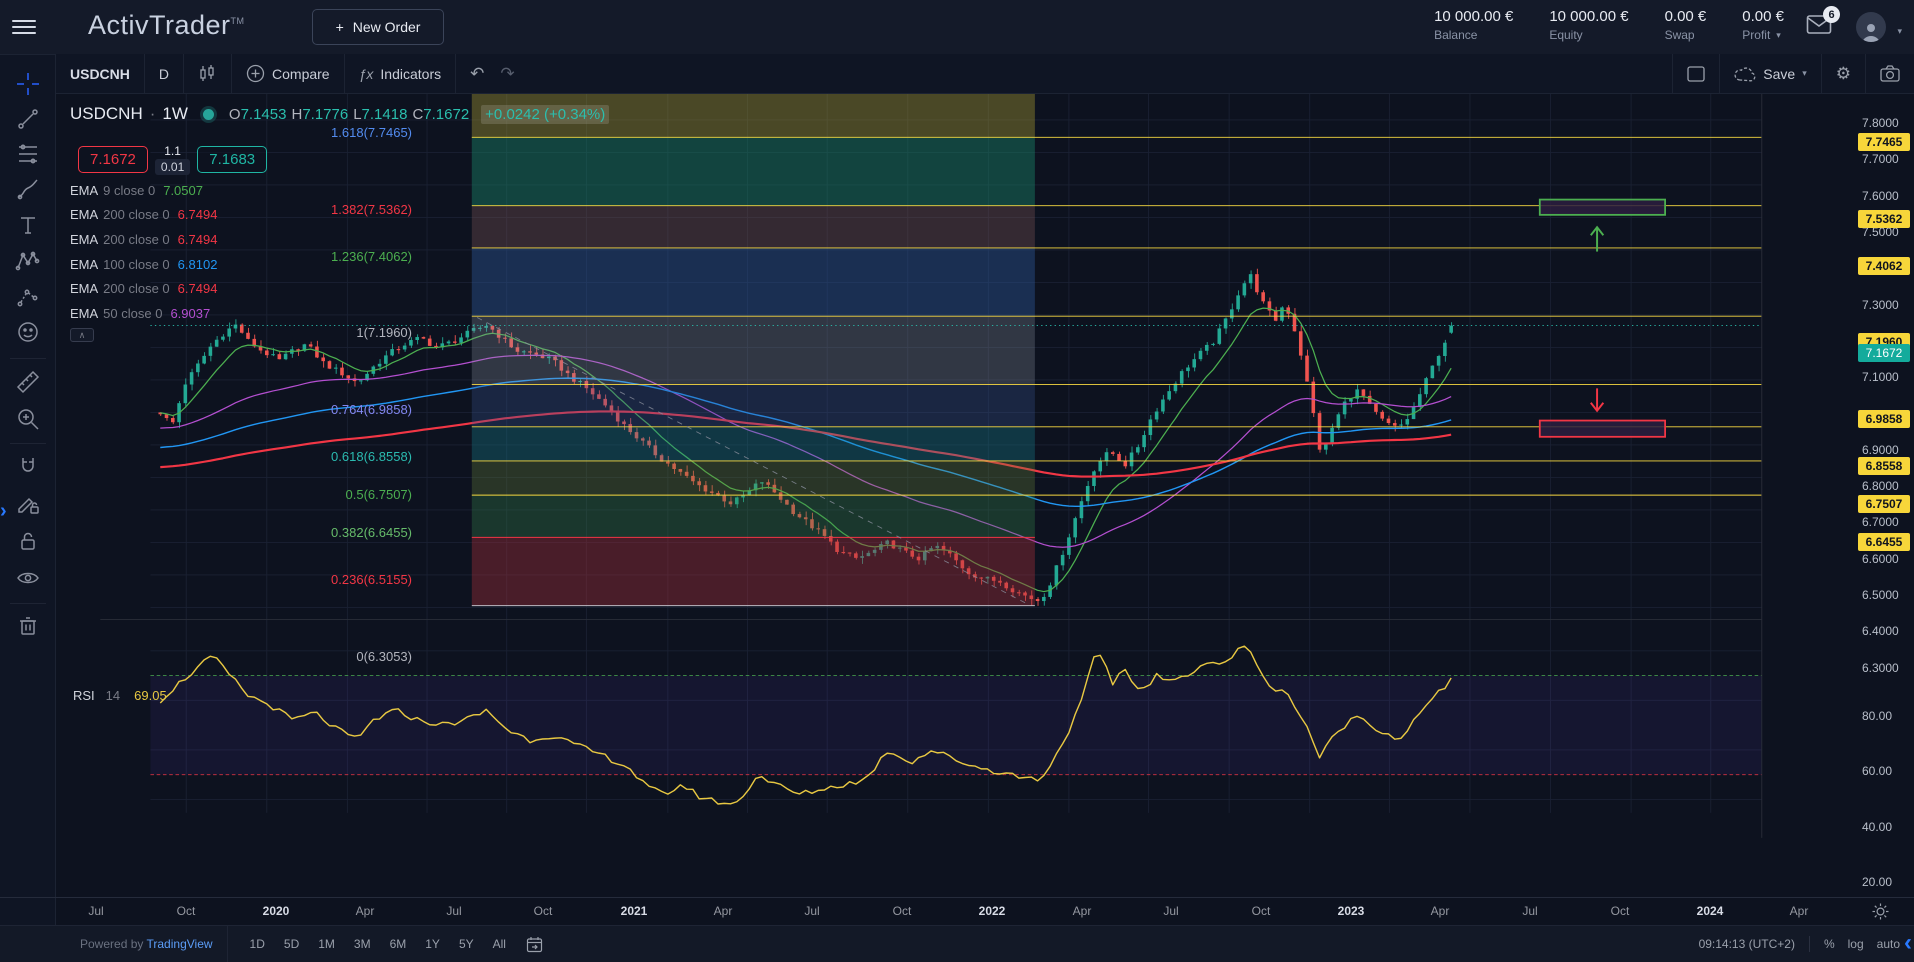 This screenshot has height=962, width=1914. What do you see at coordinates (208, 114) in the screenshot?
I see `market-status-icon` at bounding box center [208, 114].